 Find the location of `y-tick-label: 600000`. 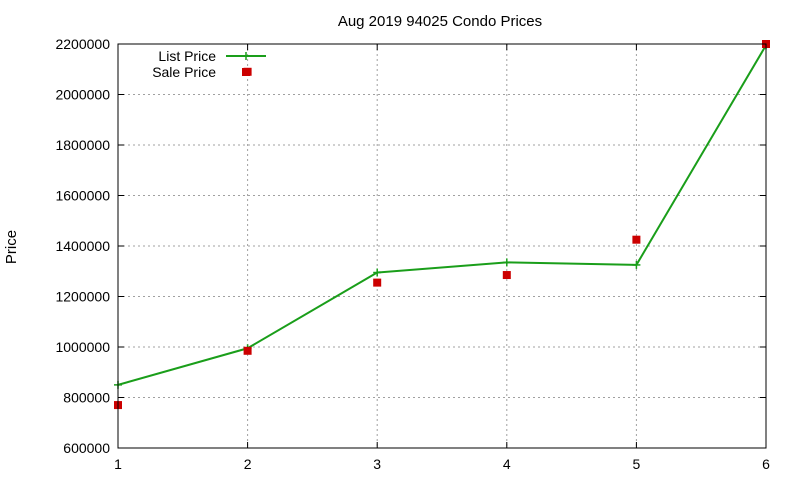

y-tick-label: 600000 is located at coordinates (86, 448).